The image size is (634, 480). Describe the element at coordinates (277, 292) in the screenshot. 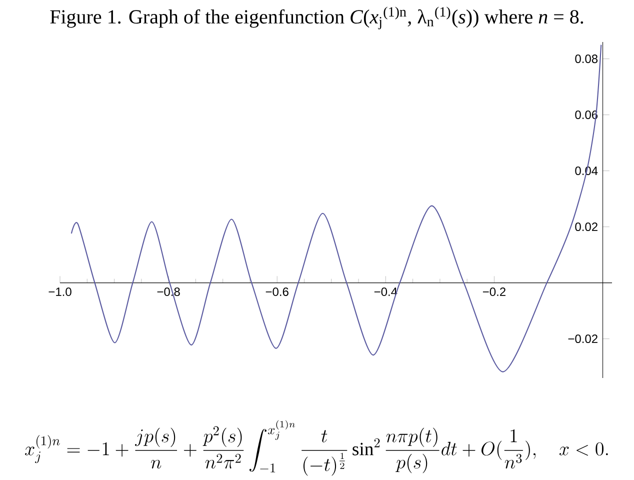

I see `x-tick-label: −0.6` at that location.